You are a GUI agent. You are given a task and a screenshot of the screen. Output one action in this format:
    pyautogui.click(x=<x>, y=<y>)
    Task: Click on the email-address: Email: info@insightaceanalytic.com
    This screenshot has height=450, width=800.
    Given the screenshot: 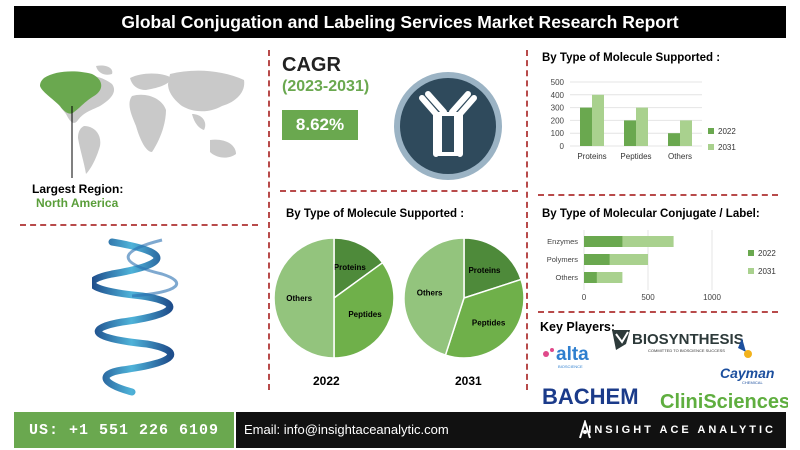 What is the action you would take?
    pyautogui.click(x=346, y=429)
    